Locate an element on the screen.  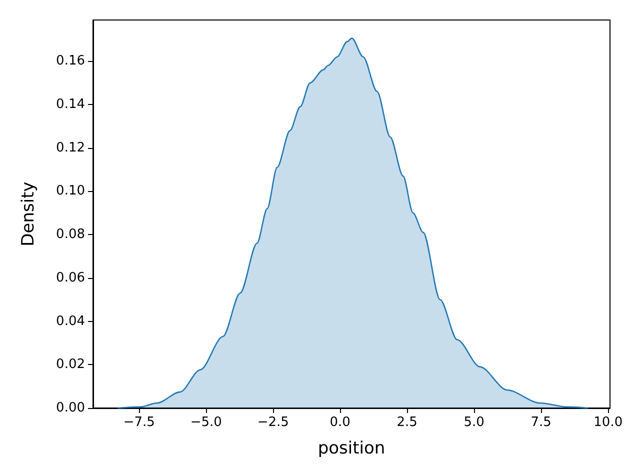
y-tick-label: 0.00 is located at coordinates (70, 408).